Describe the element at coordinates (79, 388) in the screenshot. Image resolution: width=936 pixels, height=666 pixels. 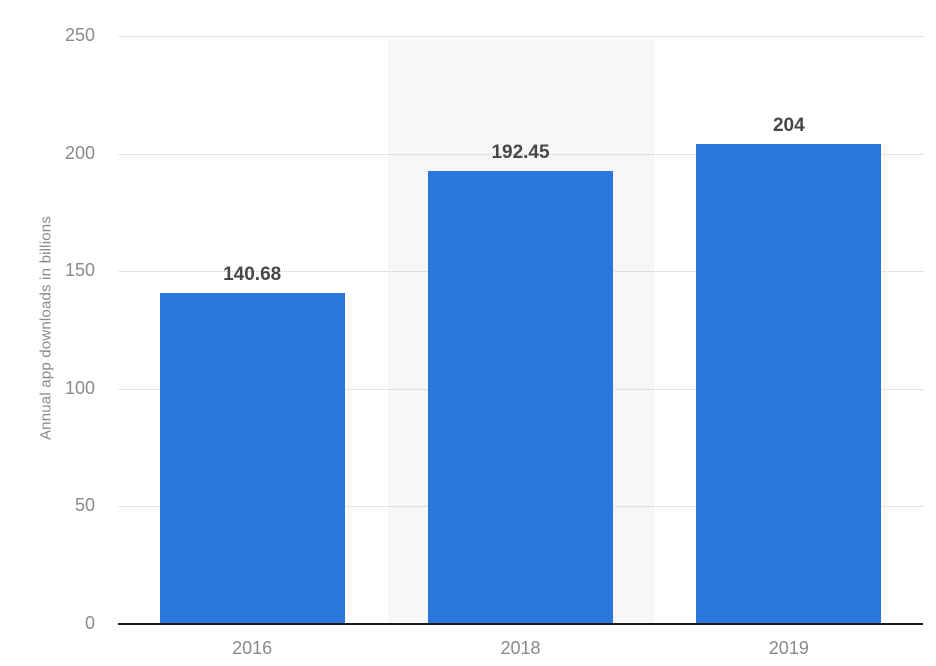
I see `y-tick-label-100: 100` at that location.